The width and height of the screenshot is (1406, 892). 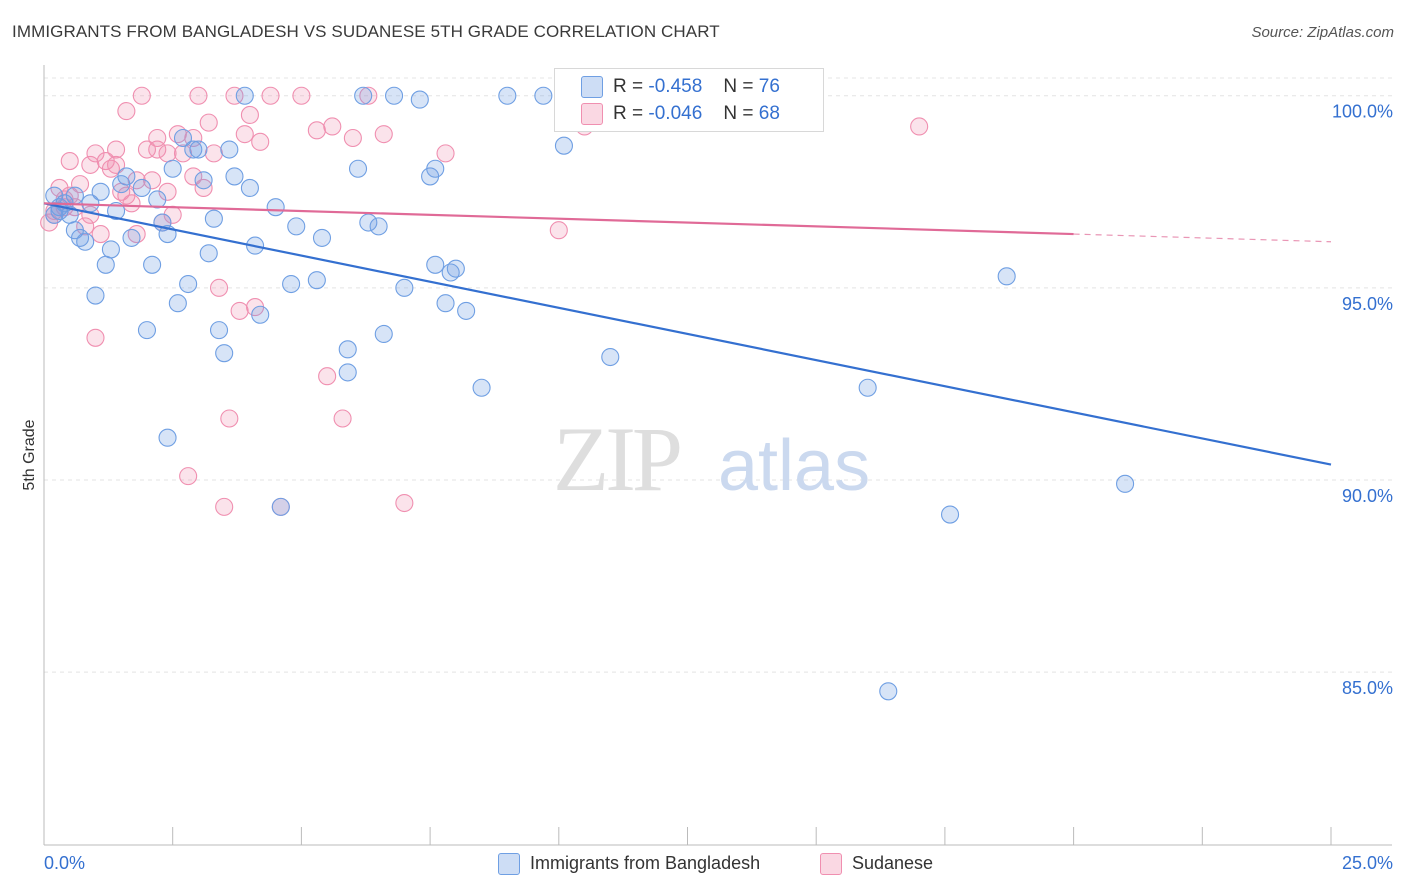 What do you see at coordinates (616, 459) in the screenshot?
I see `watermark-zip: ZIP` at bounding box center [616, 459].